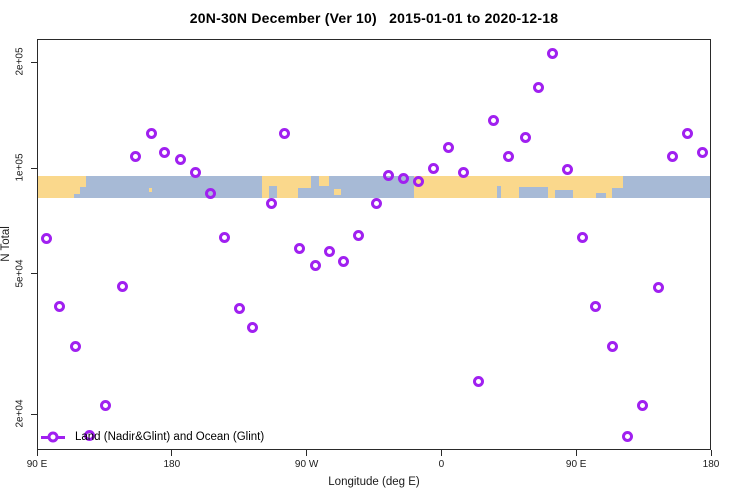 This screenshot has width=750, height=500. I want to click on legend-line-swatch, so click(53, 437).